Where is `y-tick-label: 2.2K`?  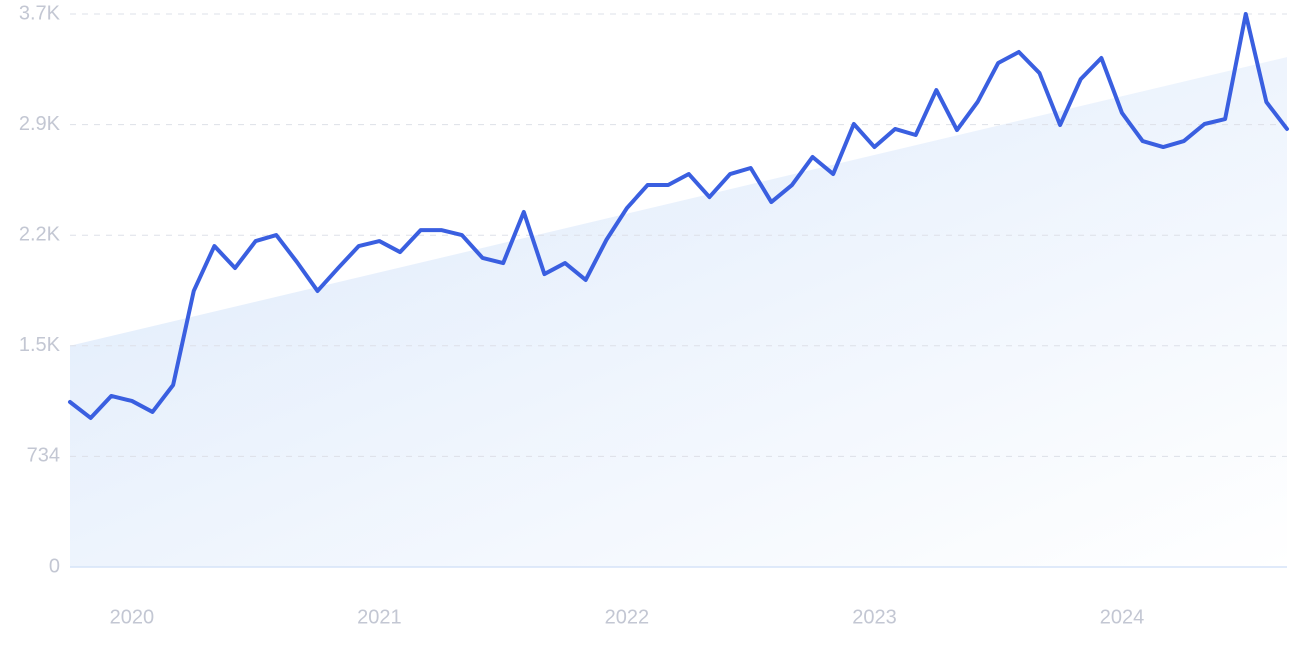 y-tick-label: 2.2K is located at coordinates (40, 234).